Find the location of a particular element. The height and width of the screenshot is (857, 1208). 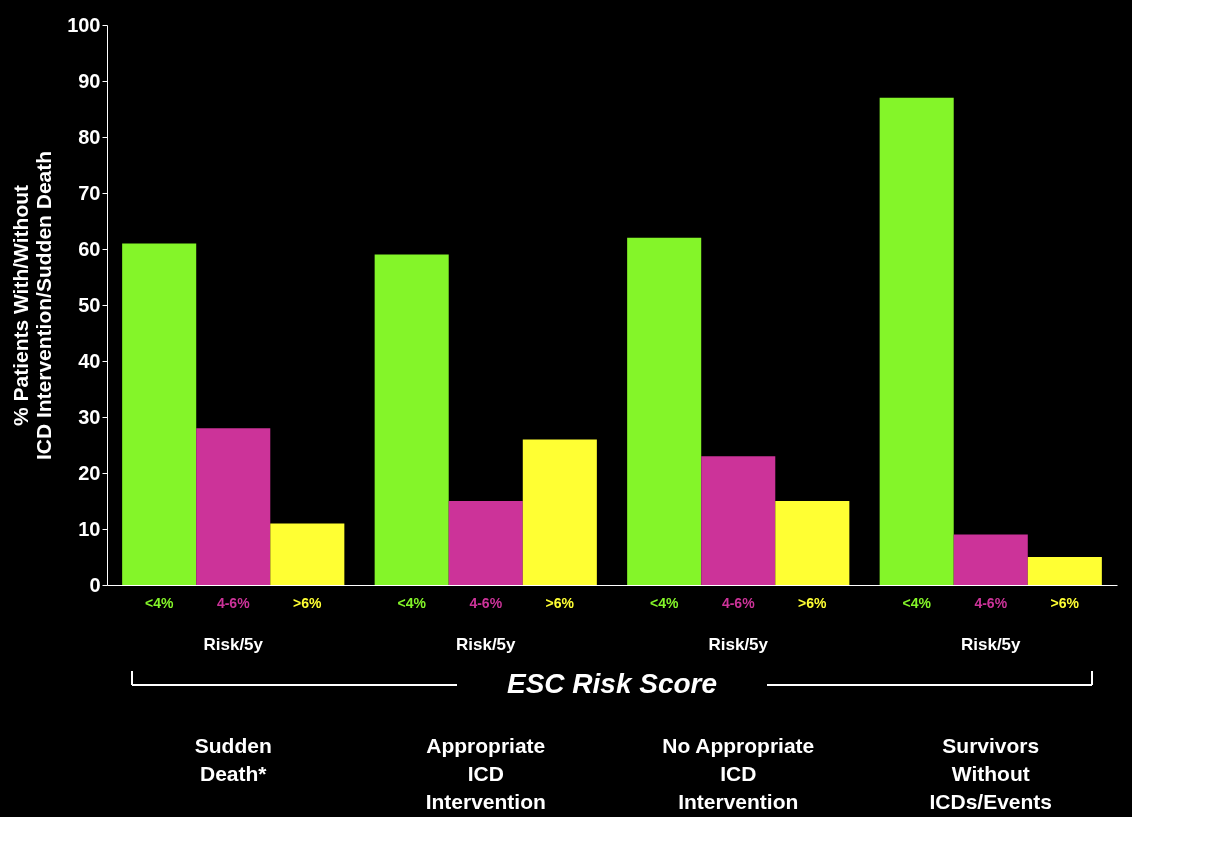

y-tick-label: 20 is located at coordinates (89, 472).